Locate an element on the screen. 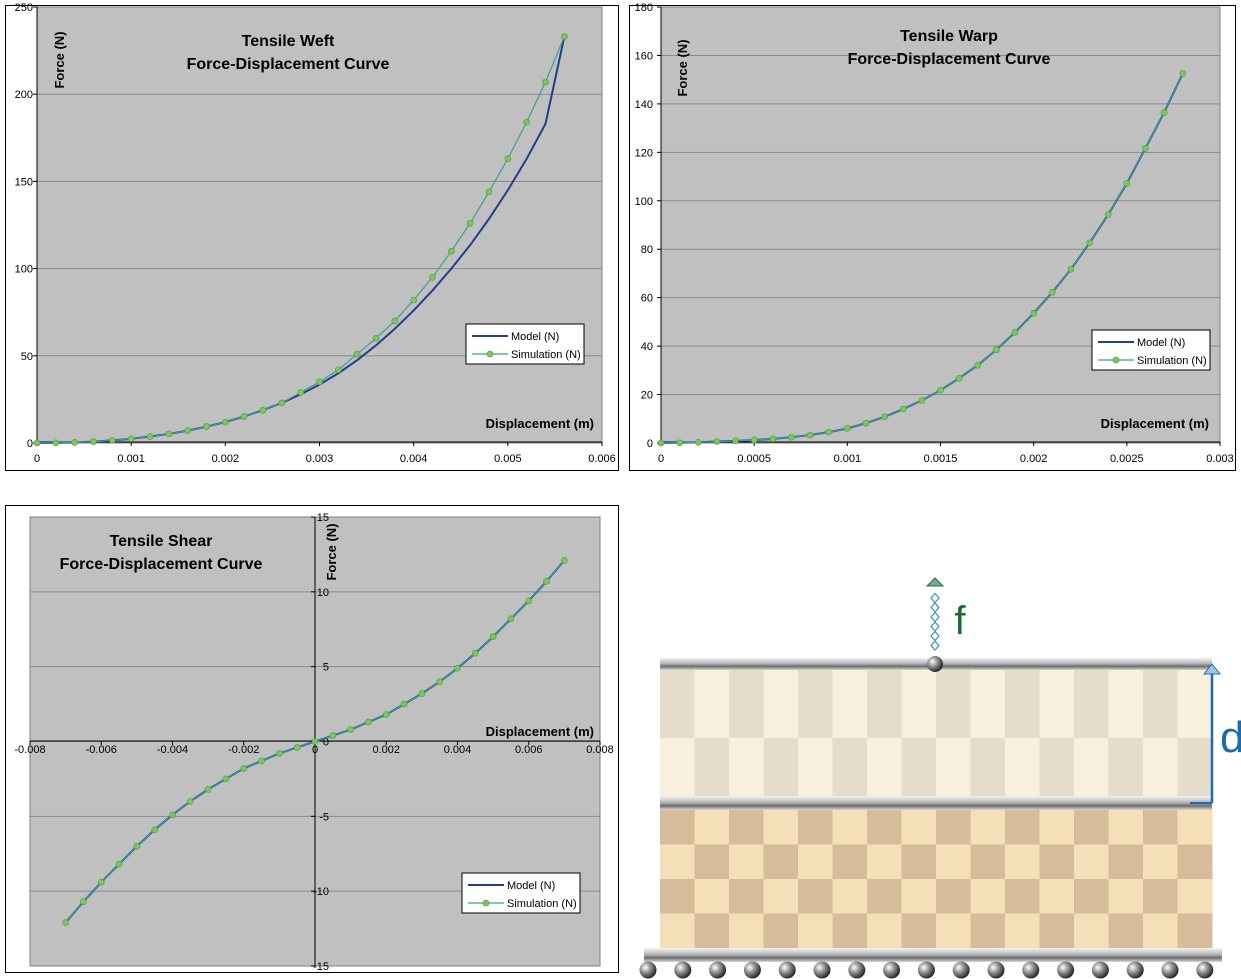 The image size is (1241, 979). bottom-rod is located at coordinates (933, 955).